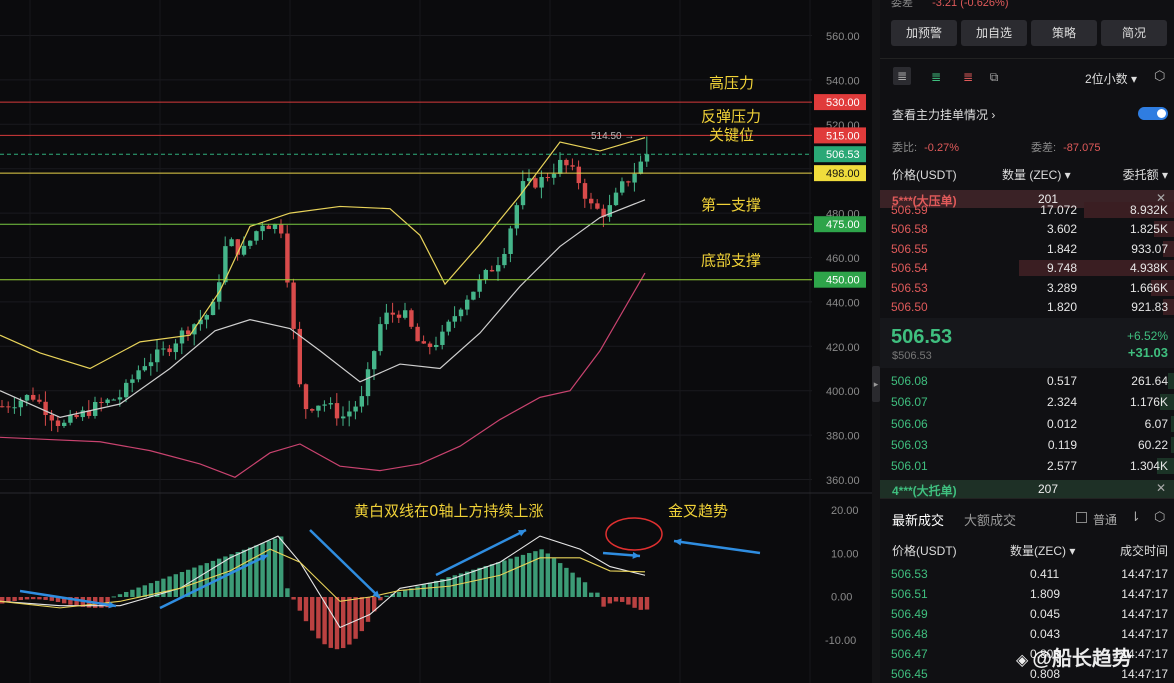 Image resolution: width=1174 pixels, height=683 pixels. What do you see at coordinates (843, 136) in the screenshot?
I see `level-tag-text: 515.00` at bounding box center [843, 136].